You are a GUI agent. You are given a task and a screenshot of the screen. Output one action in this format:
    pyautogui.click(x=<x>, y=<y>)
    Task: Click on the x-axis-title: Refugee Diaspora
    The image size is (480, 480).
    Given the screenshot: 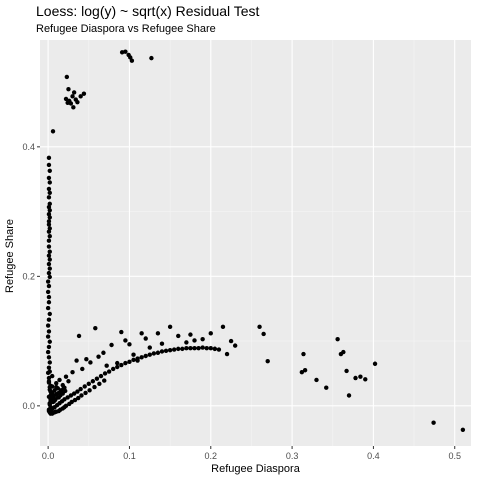 What is the action you would take?
    pyautogui.click(x=256, y=469)
    